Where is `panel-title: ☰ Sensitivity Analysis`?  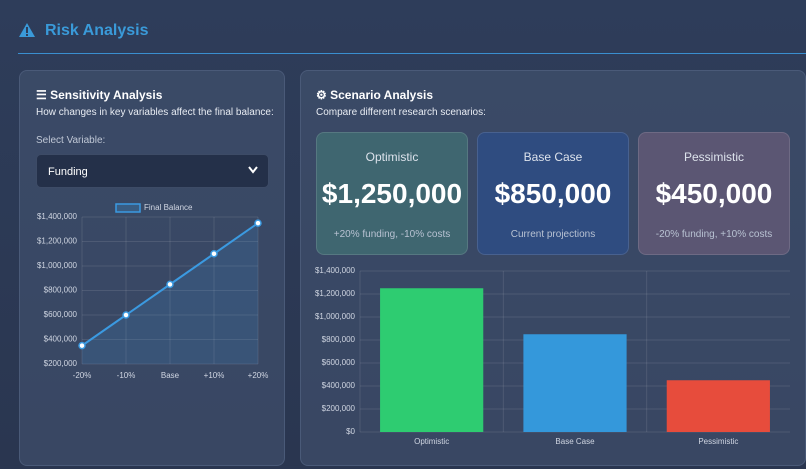
panel-title: ☰ Sensitivity Analysis is located at coordinates (99, 95).